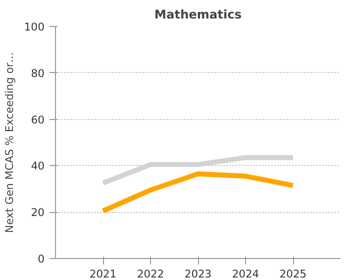 This screenshot has height=280, width=350. What do you see at coordinates (41, 259) in the screenshot?
I see `y-tick-label: 0` at bounding box center [41, 259].